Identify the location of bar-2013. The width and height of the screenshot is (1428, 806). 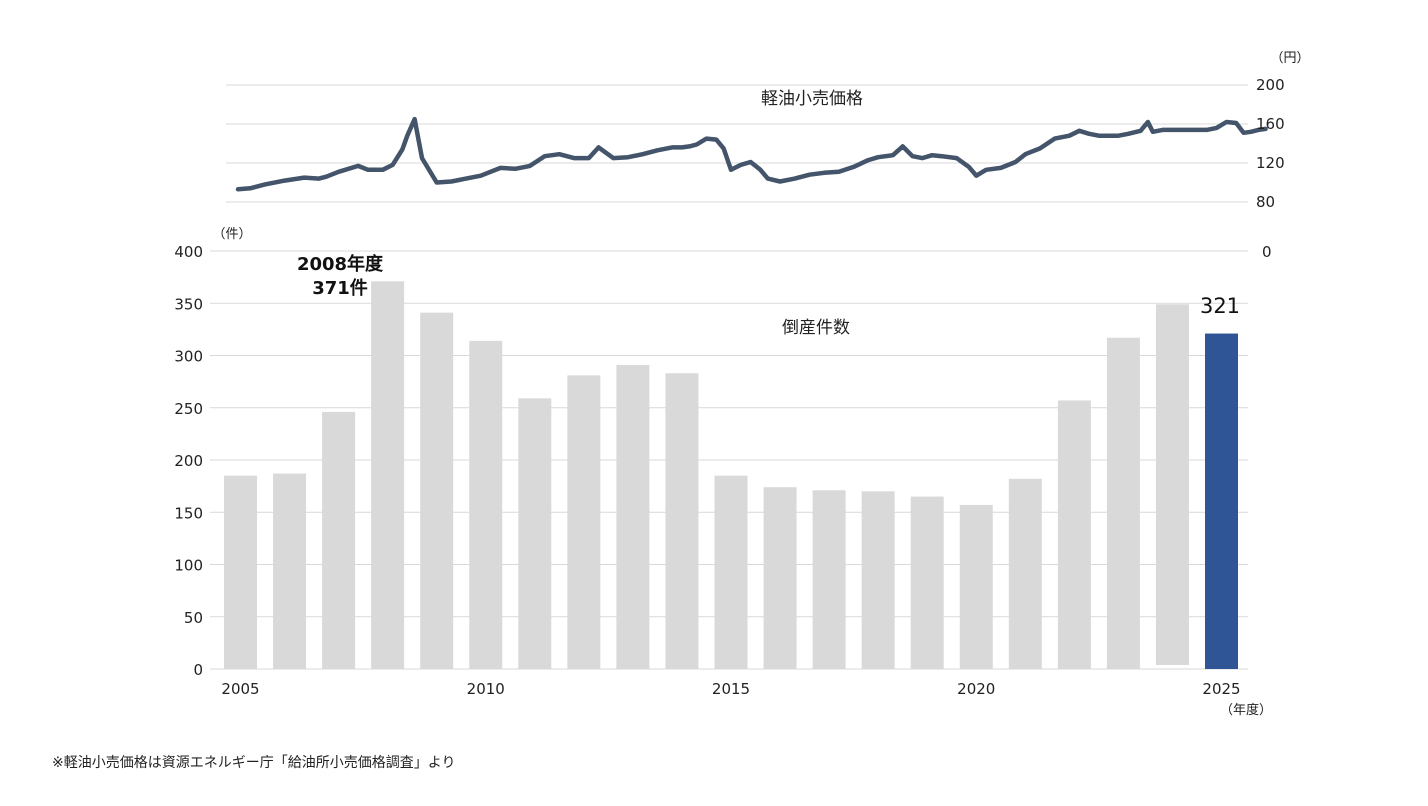
(633, 516).